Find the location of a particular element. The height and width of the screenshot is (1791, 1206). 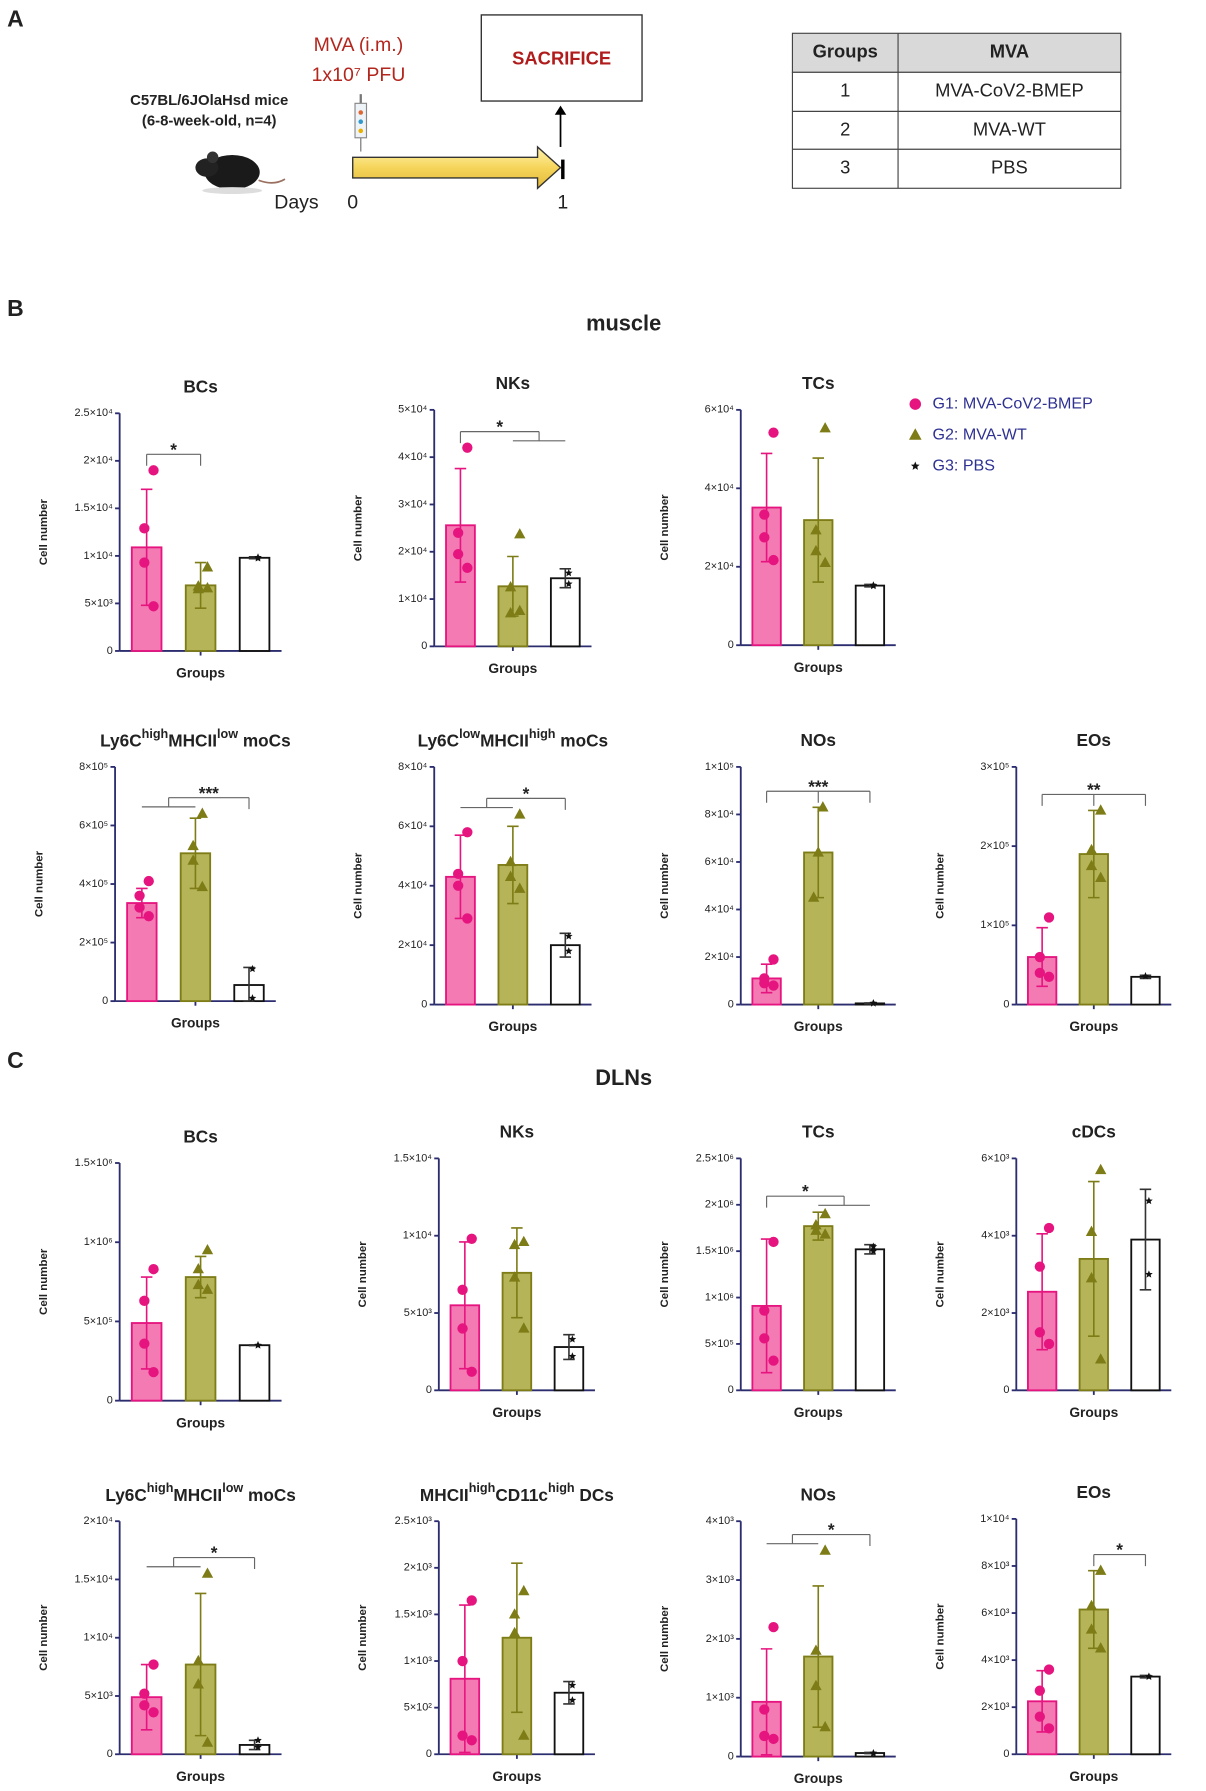

y-tick-label: 2×10⁶ is located at coordinates (719, 1205).